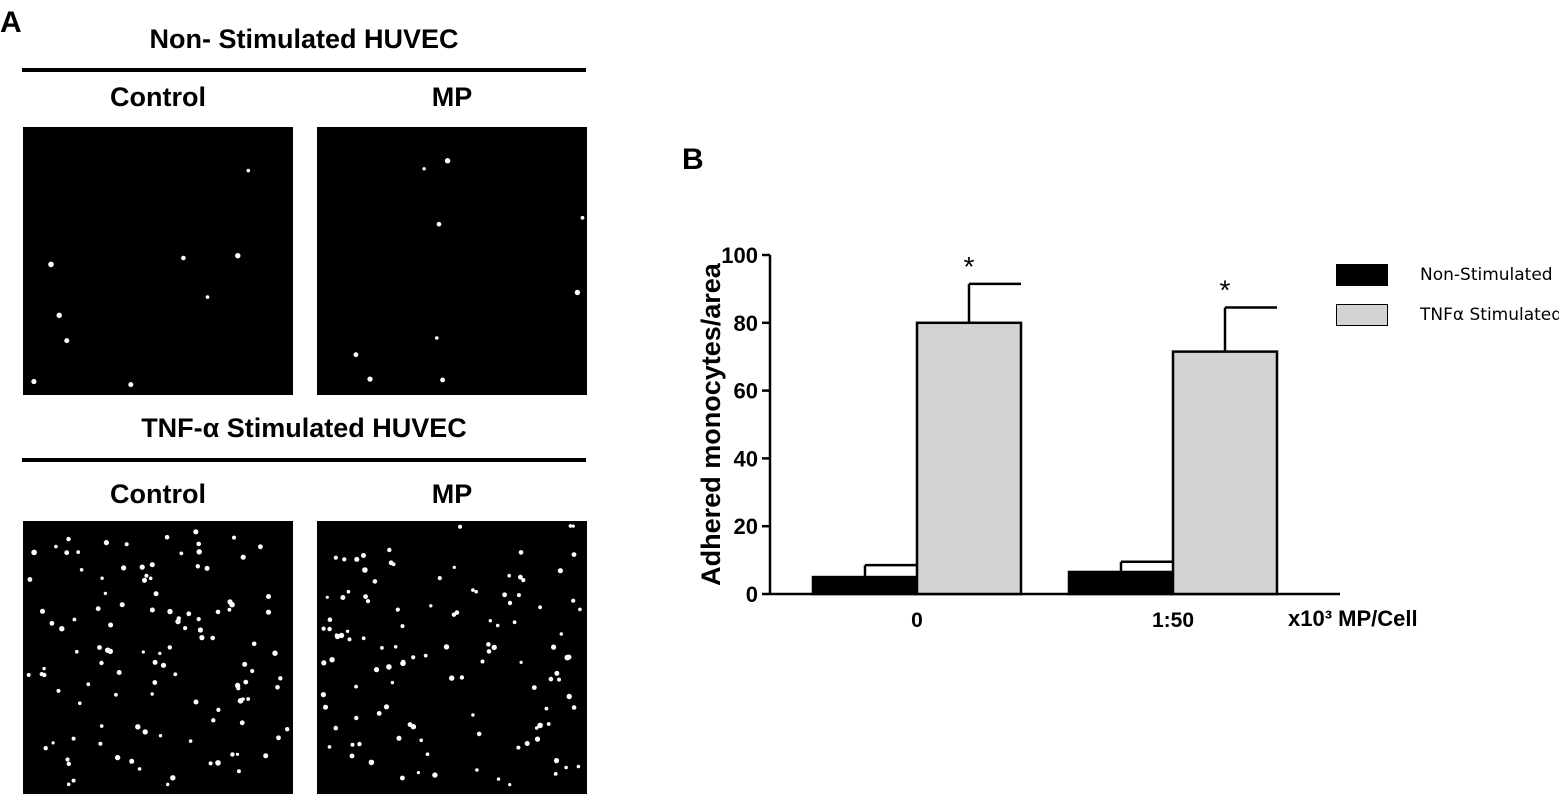  I want to click on legend-item-non-stimulated: Non-Stimulated, so click(1444, 275).